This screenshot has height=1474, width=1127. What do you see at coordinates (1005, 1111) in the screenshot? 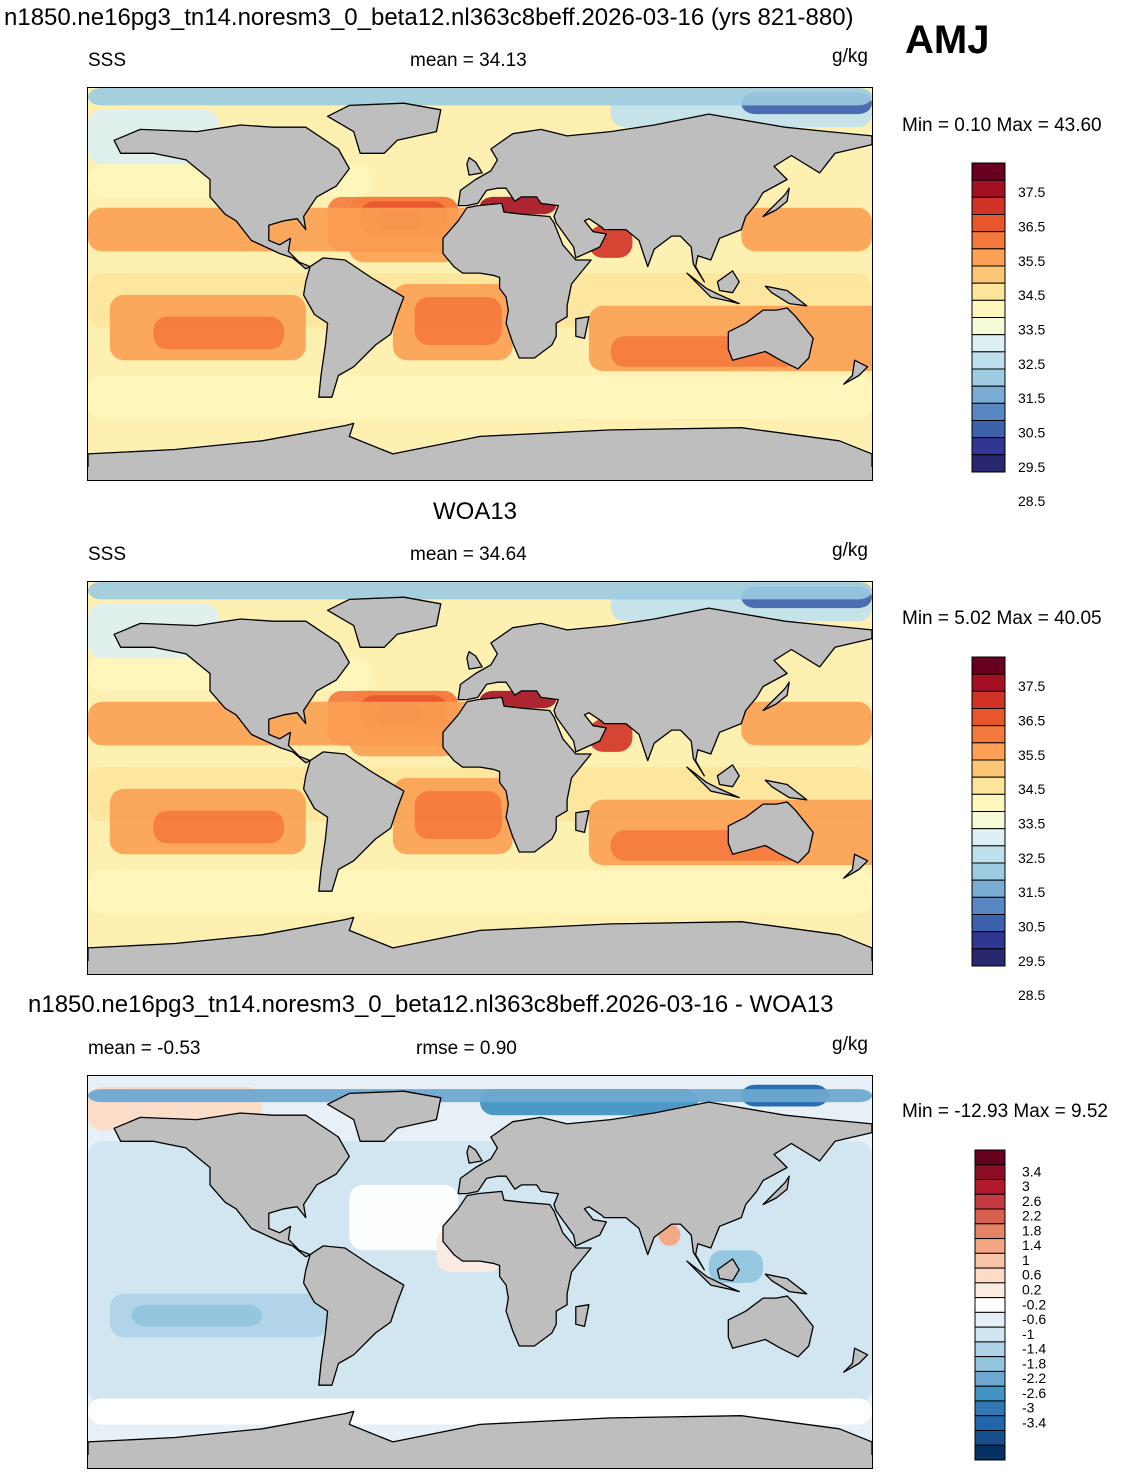
I see `panel3-minmax: Min = -12.93 Max = 9.52` at bounding box center [1005, 1111].